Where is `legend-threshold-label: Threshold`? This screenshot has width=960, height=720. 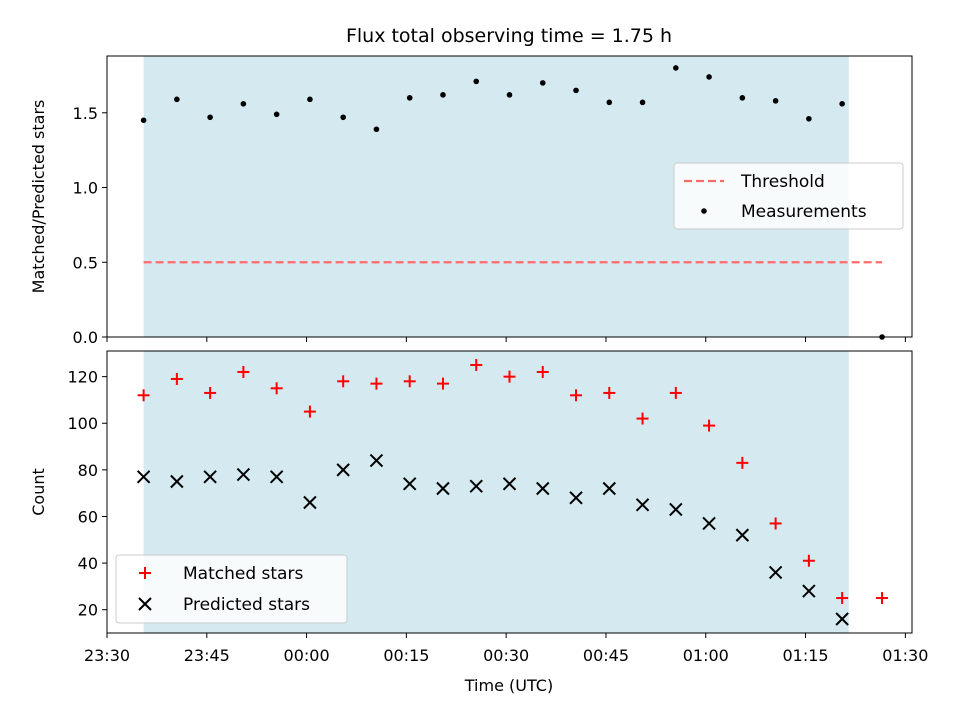
legend-threshold-label: Threshold is located at coordinates (782, 182).